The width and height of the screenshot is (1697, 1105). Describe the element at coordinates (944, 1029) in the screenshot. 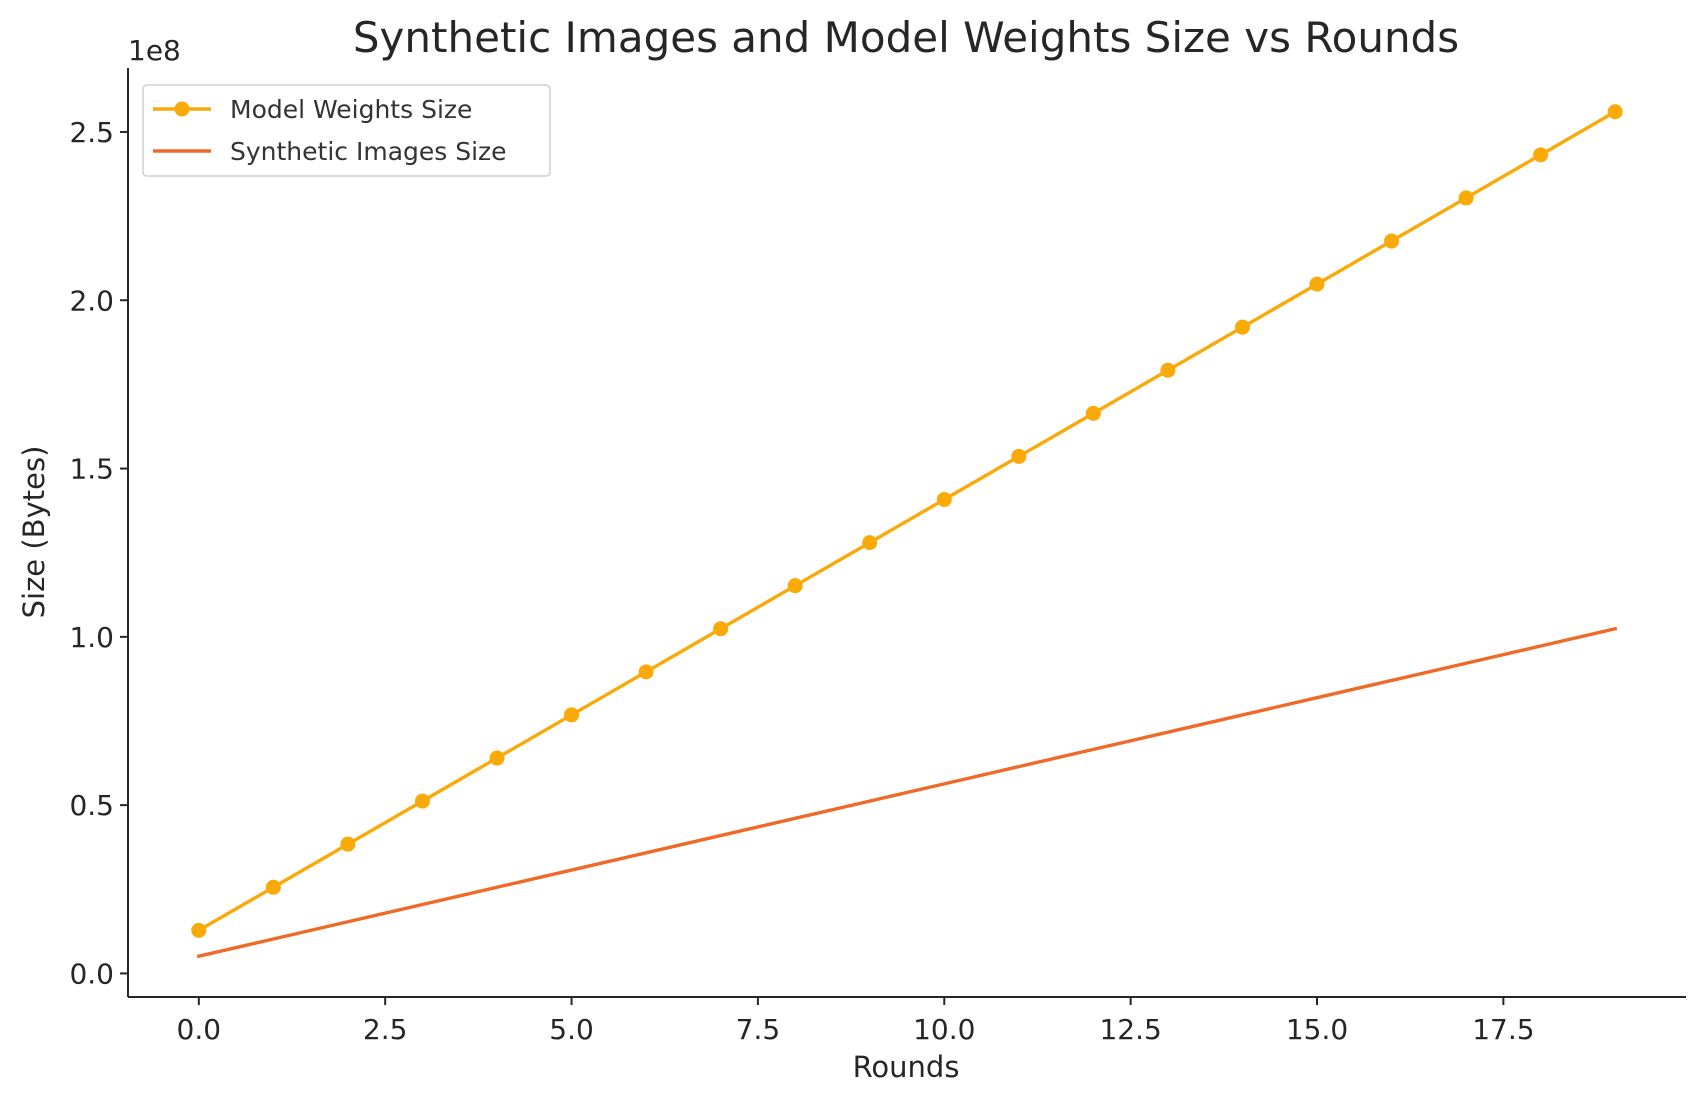

I see `x-tick-label: 10.0` at that location.